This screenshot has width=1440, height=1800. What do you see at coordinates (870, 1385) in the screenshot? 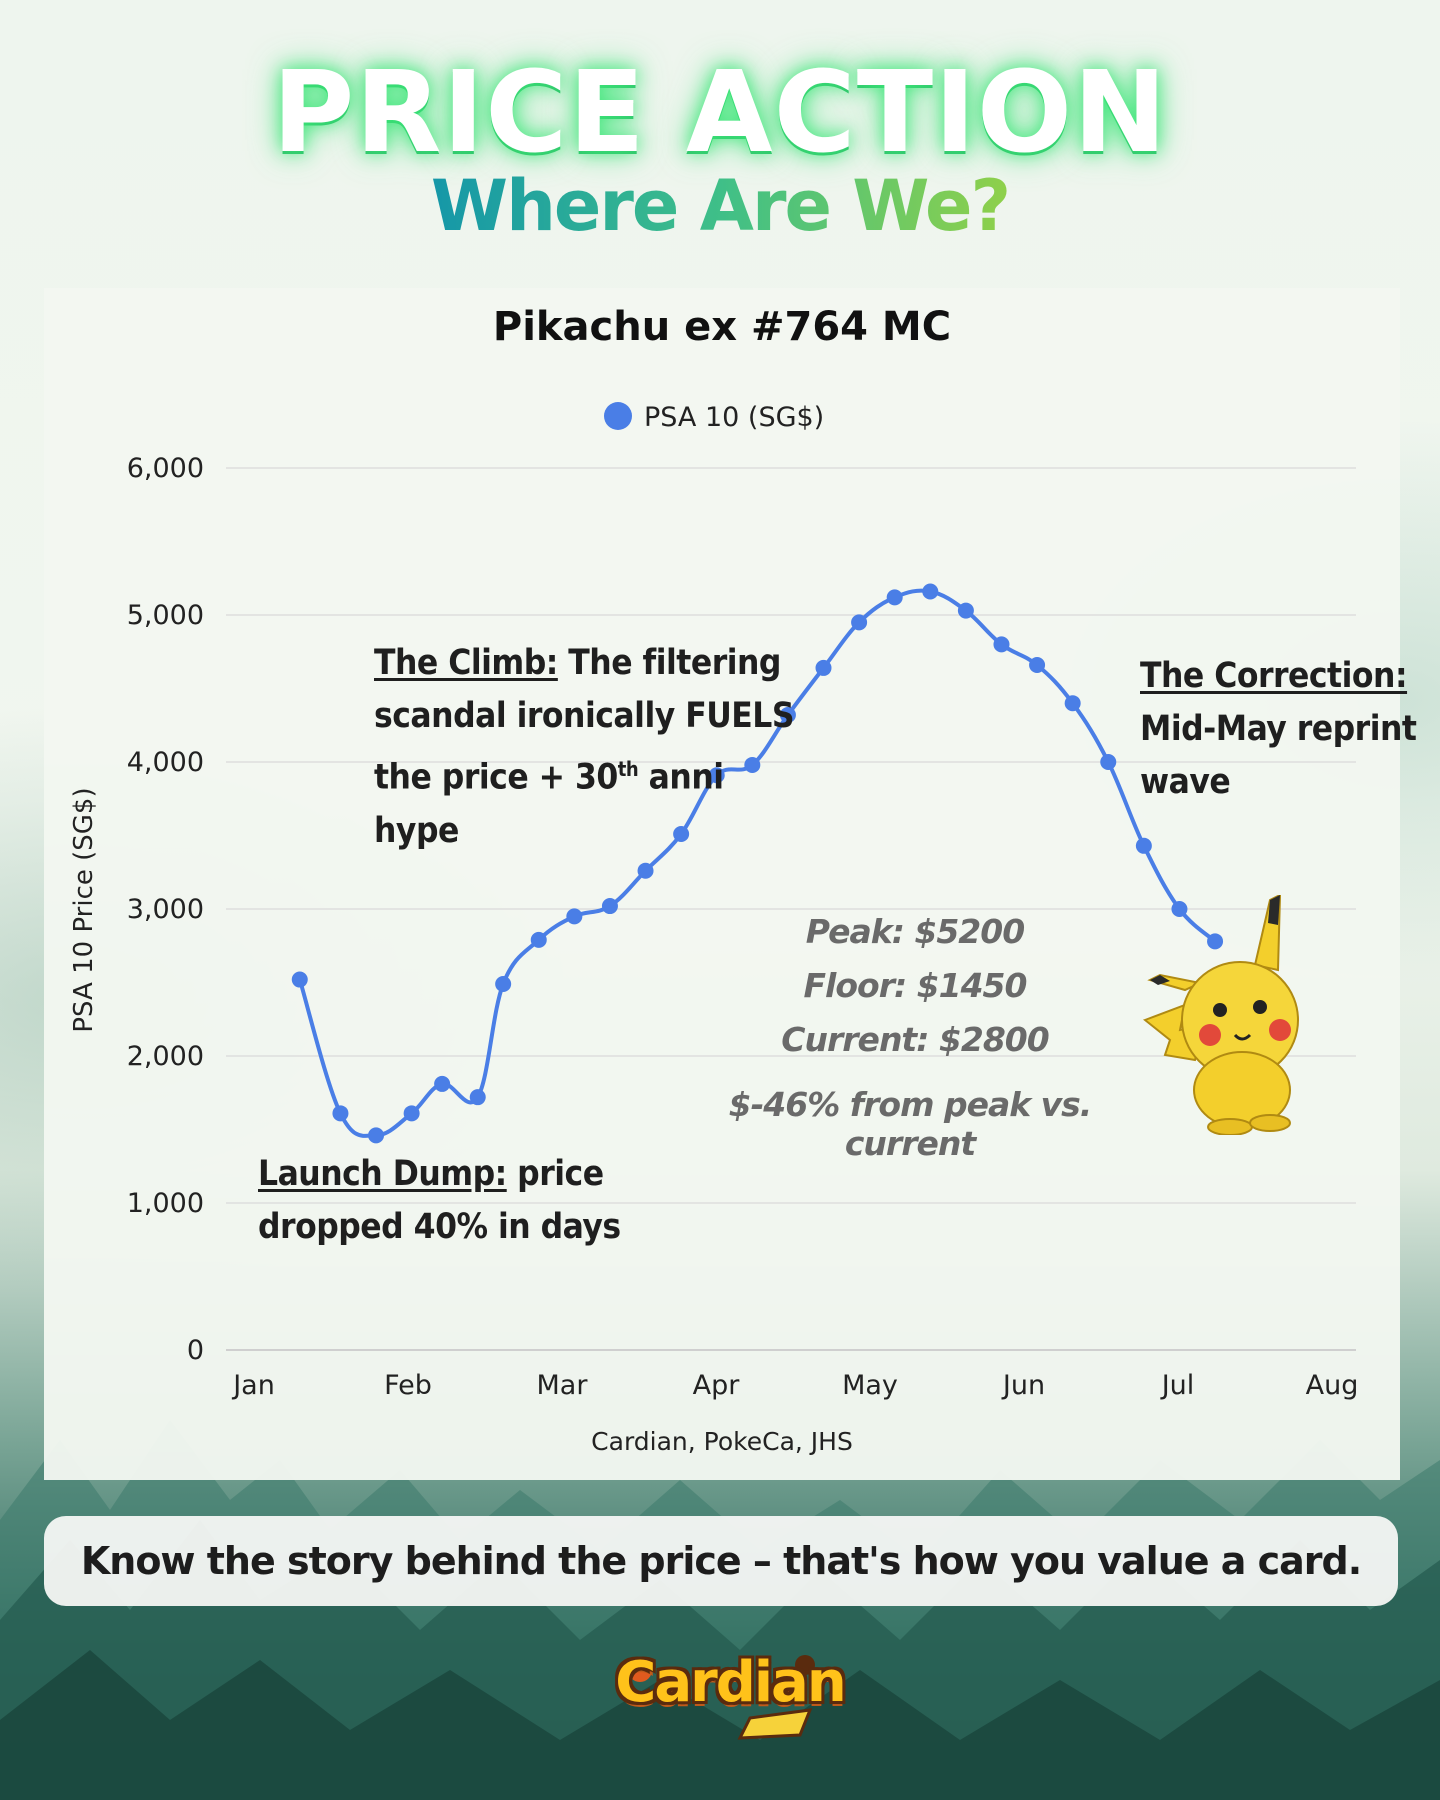
I see `x-tick-label: May` at bounding box center [870, 1385].